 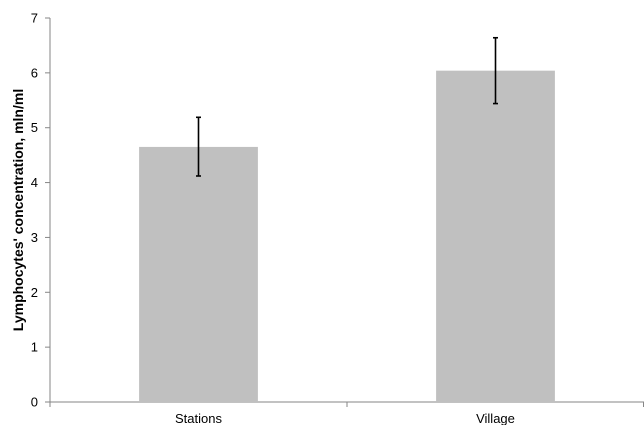 What do you see at coordinates (346, 413) in the screenshot?
I see `x-axis: Stations Village` at bounding box center [346, 413].